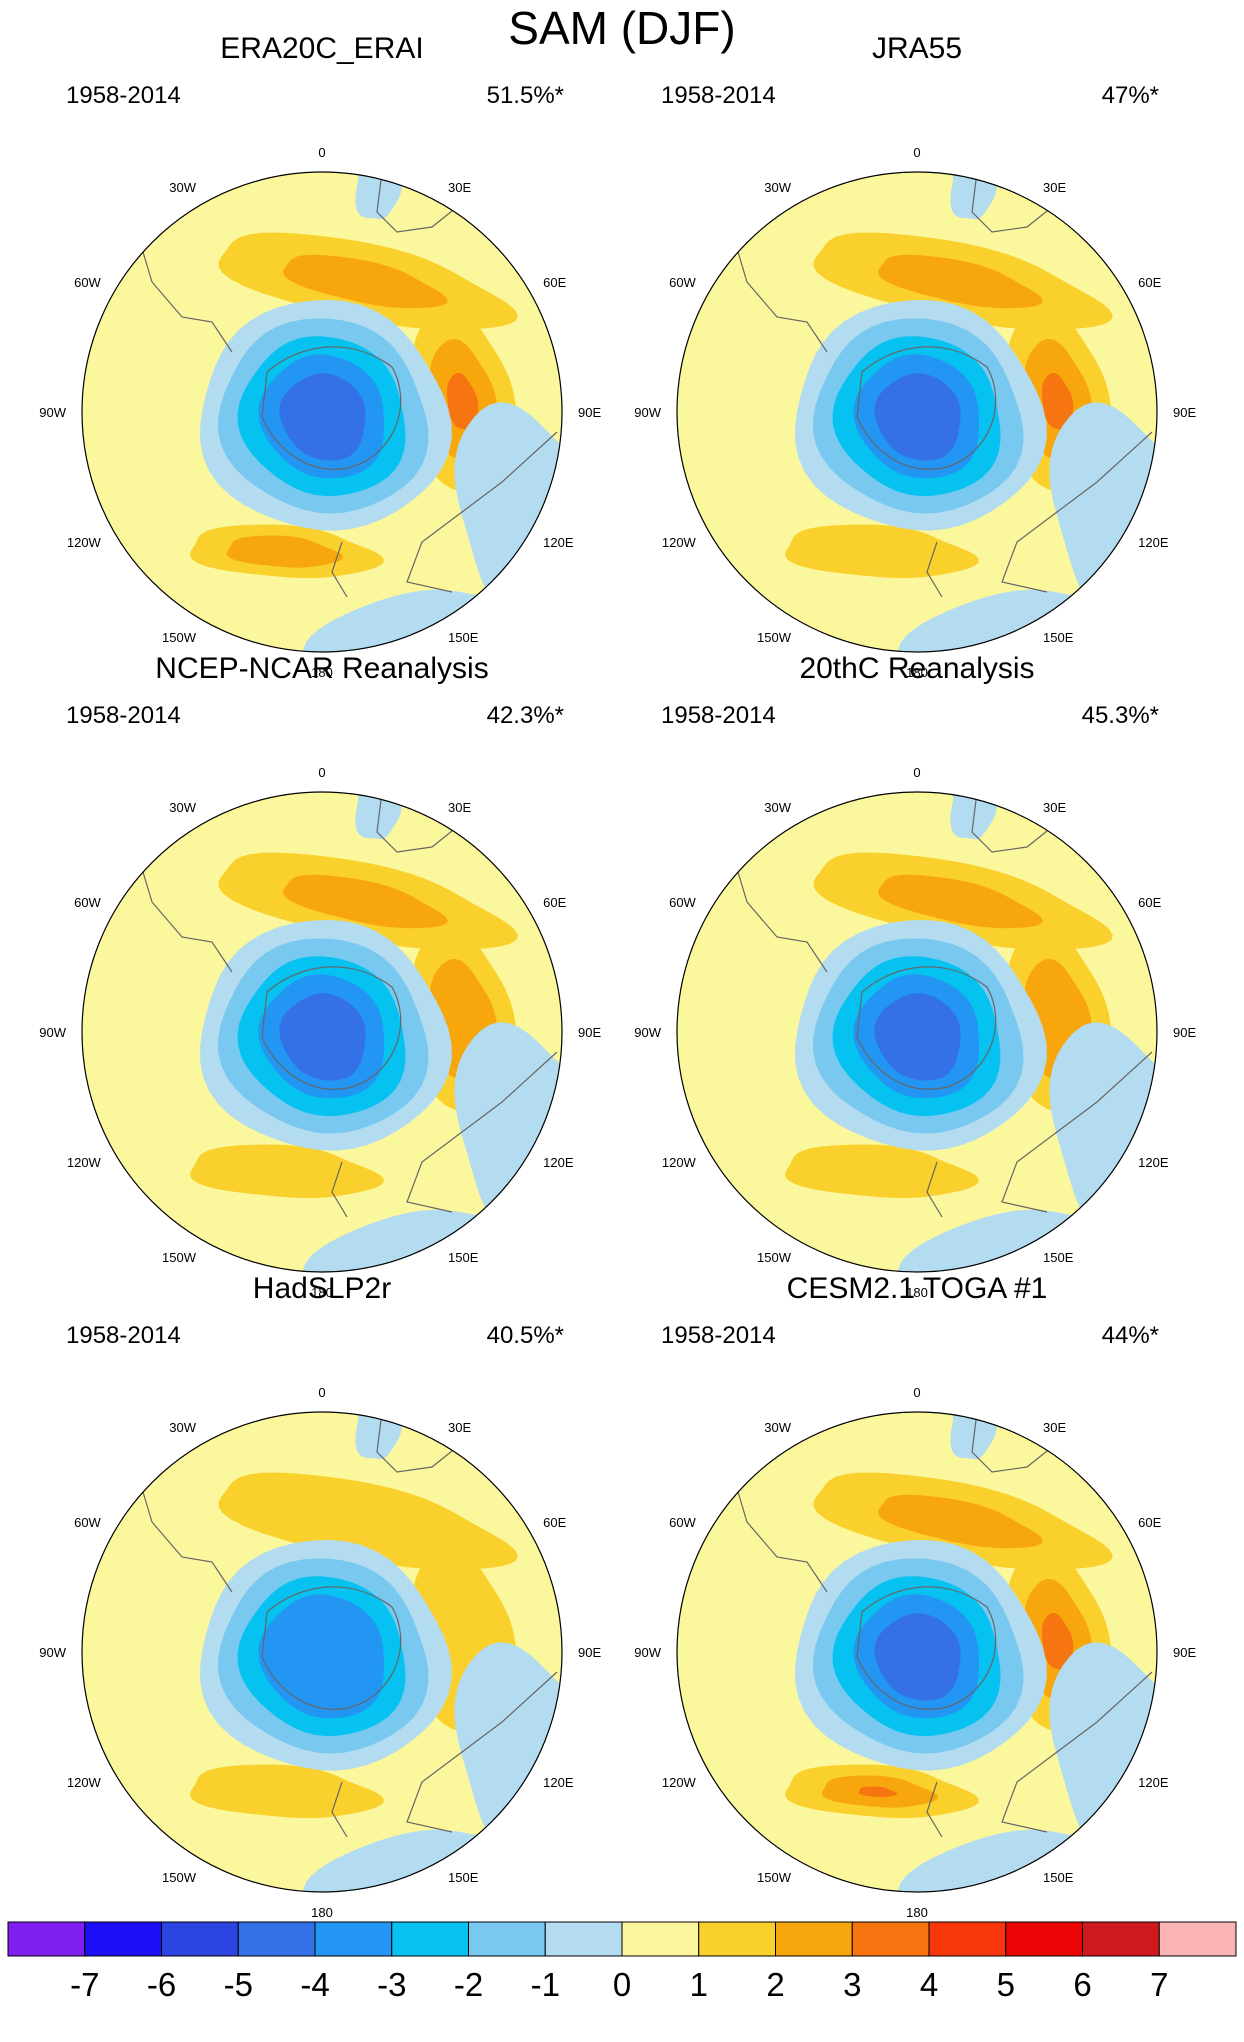  I want to click on panel-title: CESM2.1 TOGA #1, so click(917, 1288).